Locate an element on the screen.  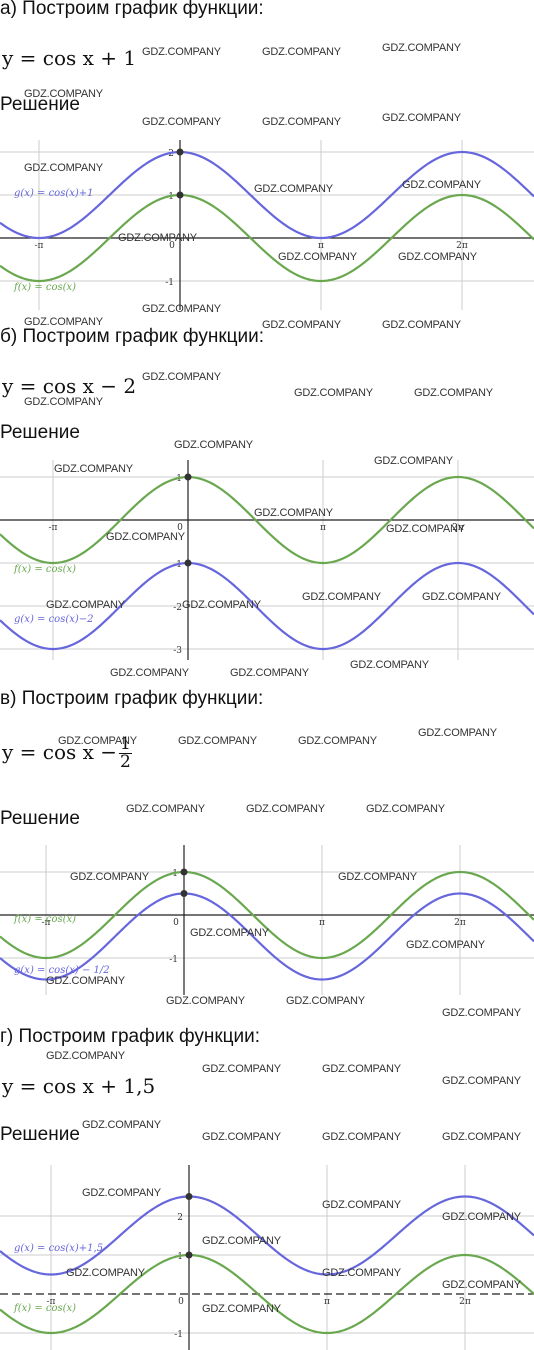
legend-label-1: g(x) = cos(x)−2 is located at coordinates (54, 619).